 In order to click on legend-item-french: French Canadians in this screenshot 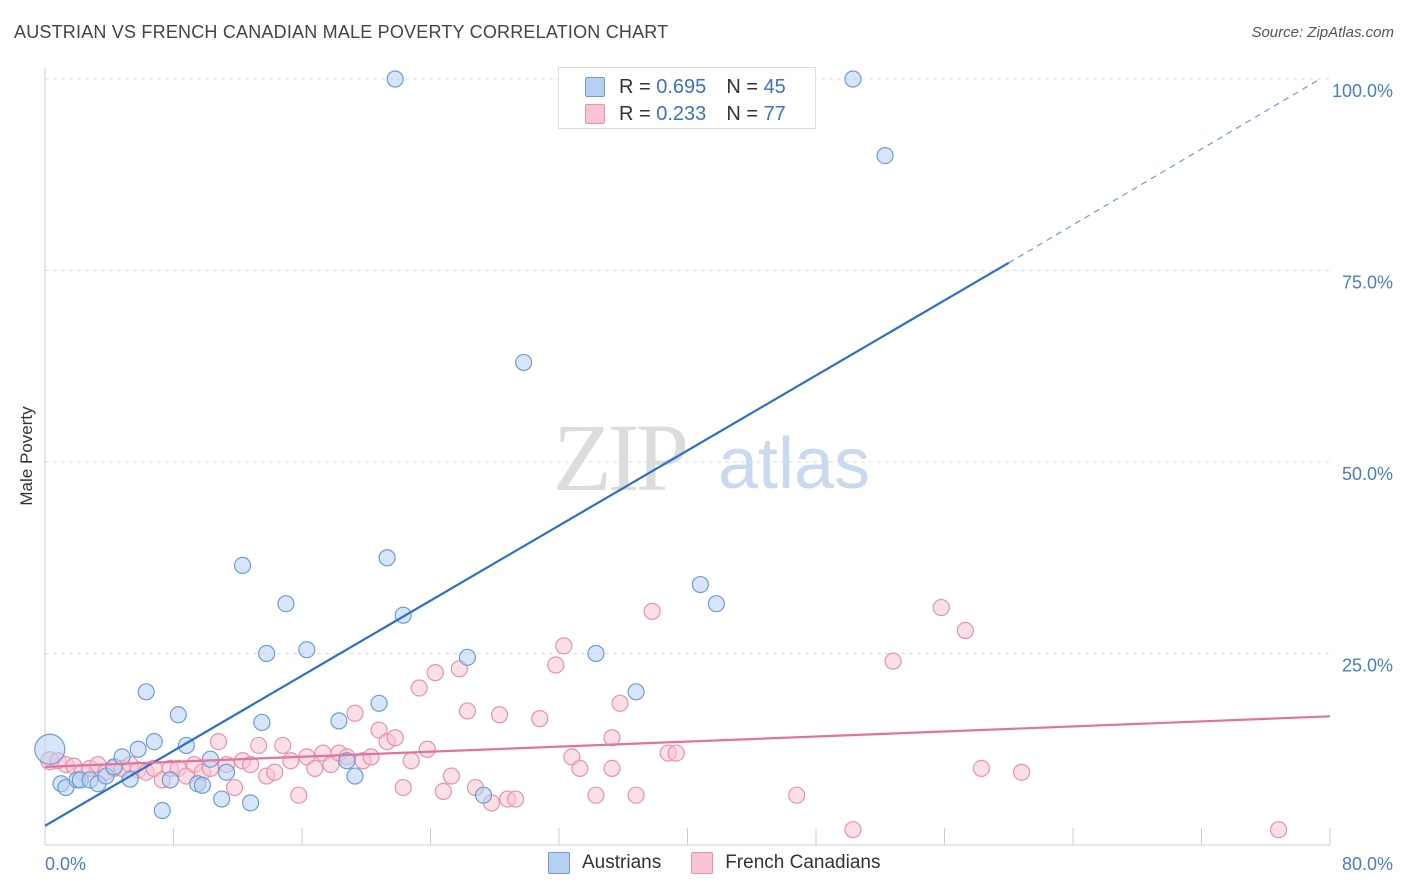, I will do `click(785, 863)`.